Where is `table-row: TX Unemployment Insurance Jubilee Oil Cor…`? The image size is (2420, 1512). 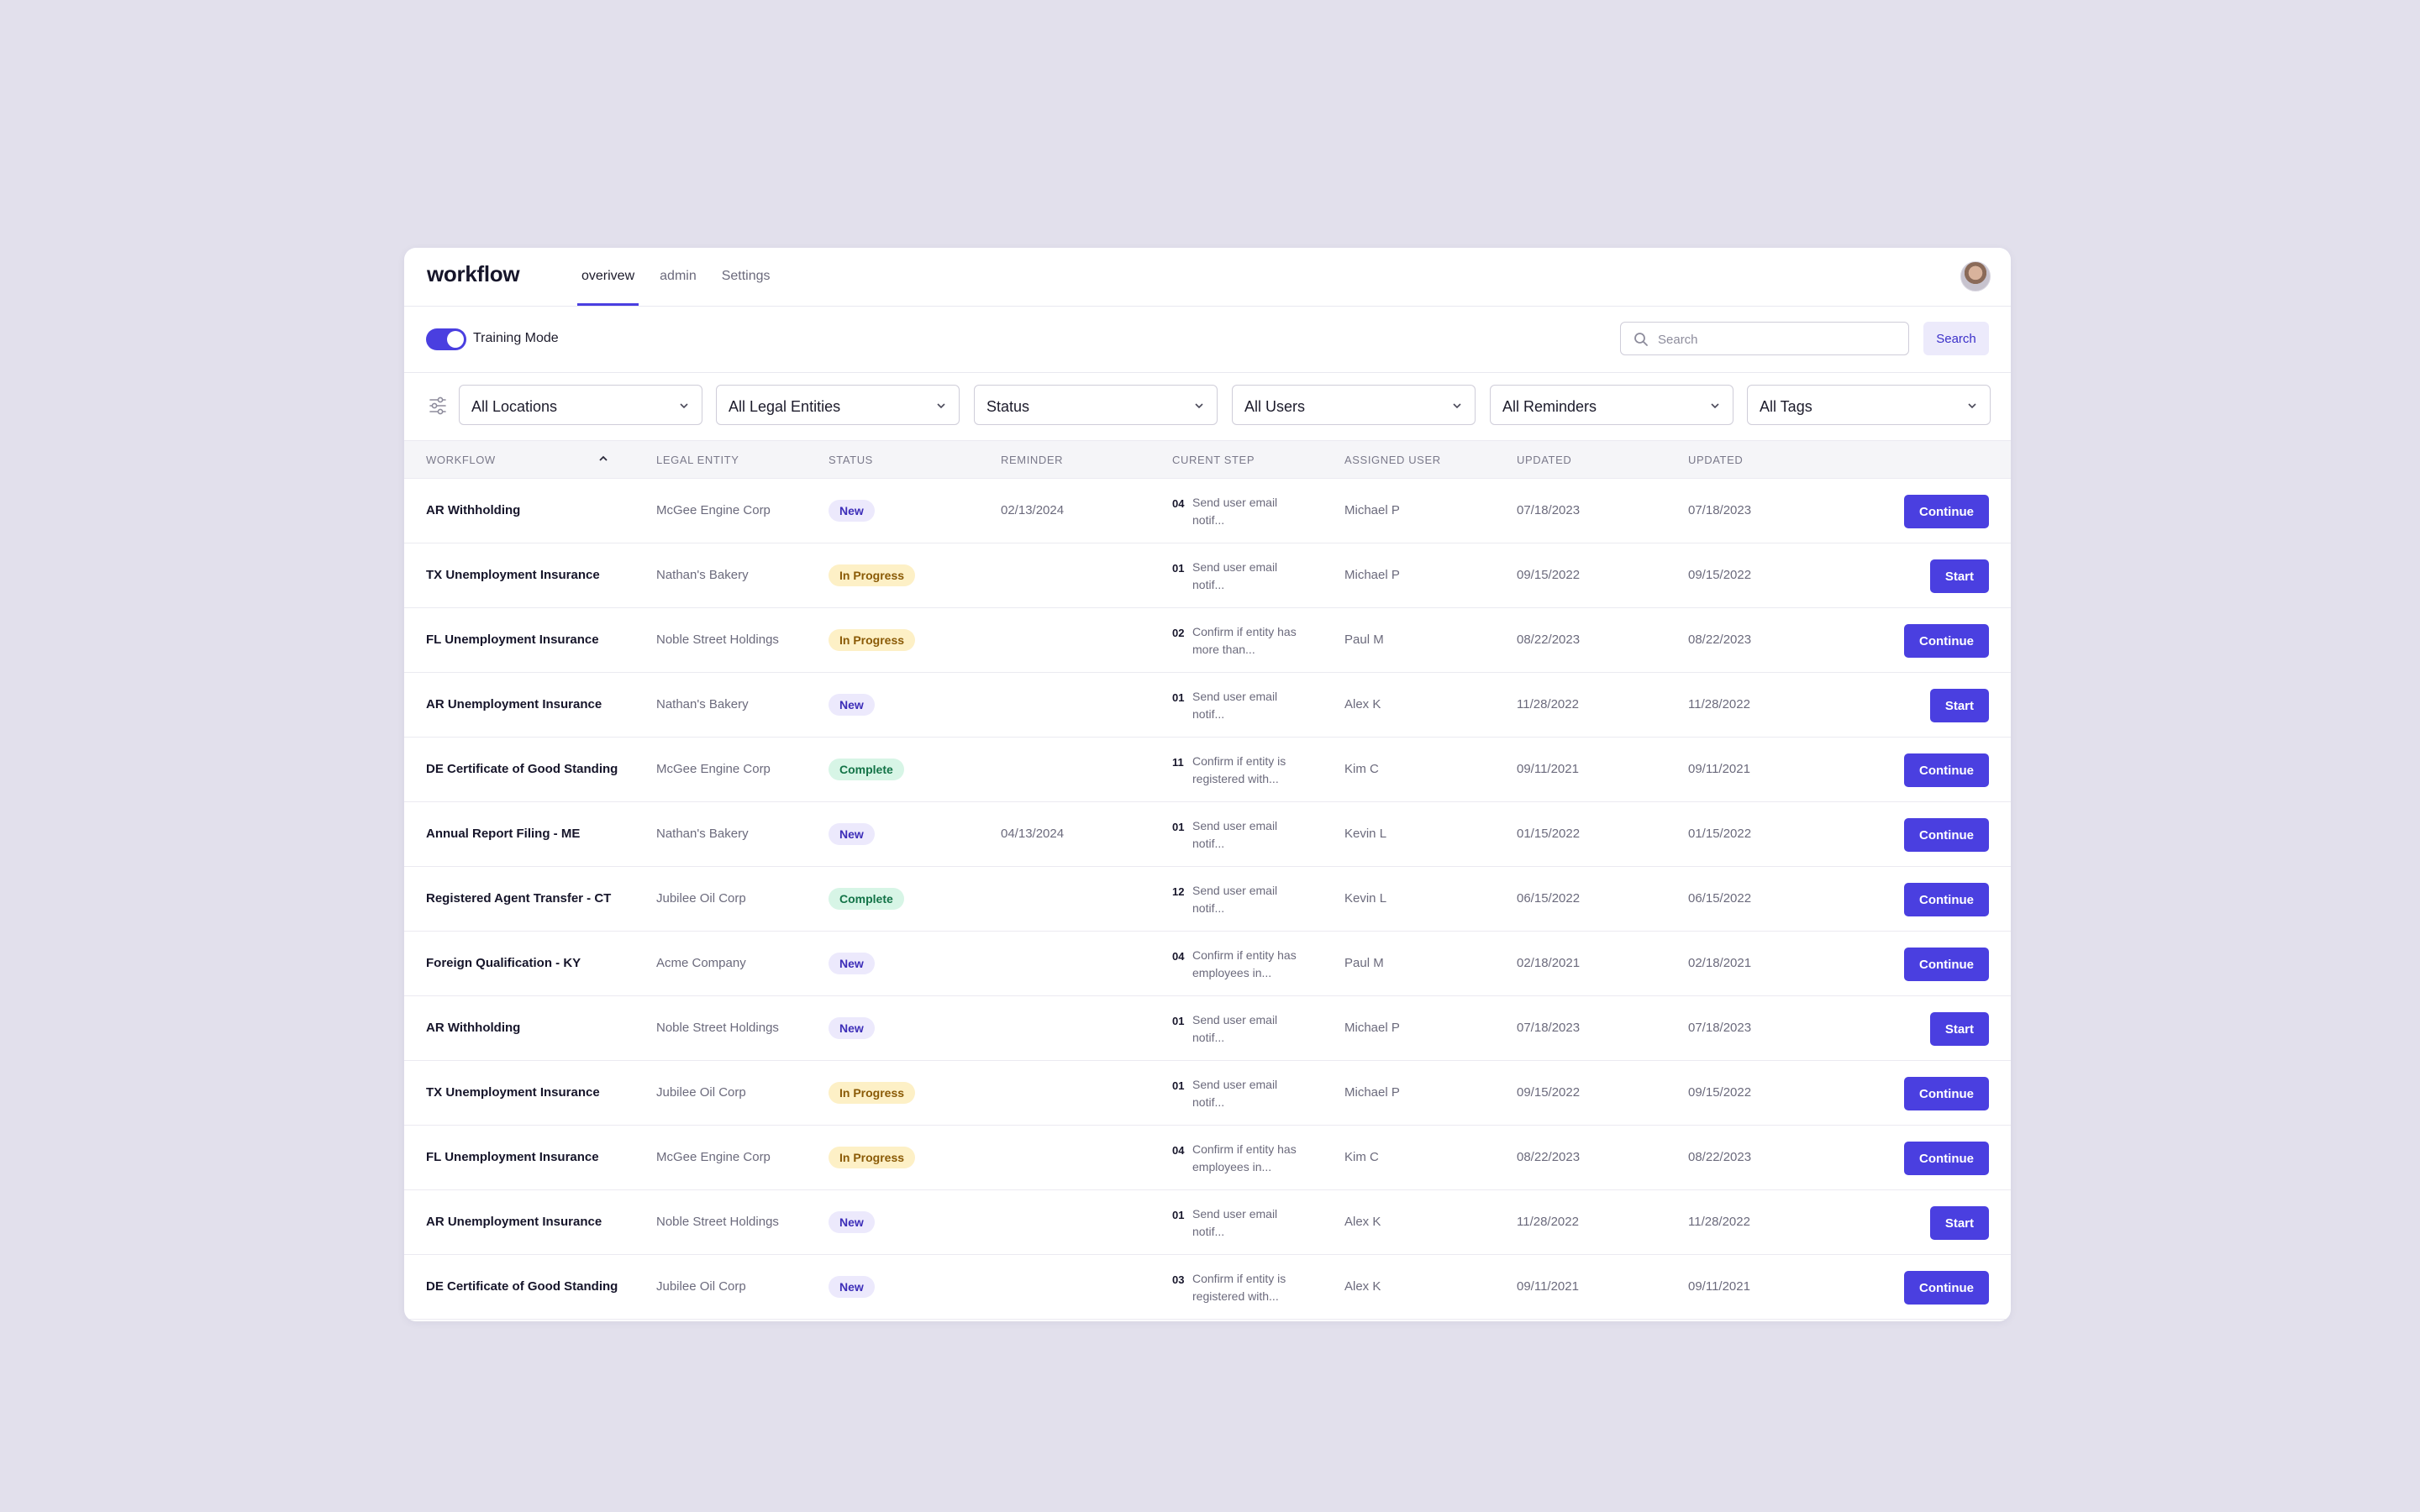
table-row: TX Unemployment Insurance Jubilee Oil Cor… is located at coordinates (1207, 1093).